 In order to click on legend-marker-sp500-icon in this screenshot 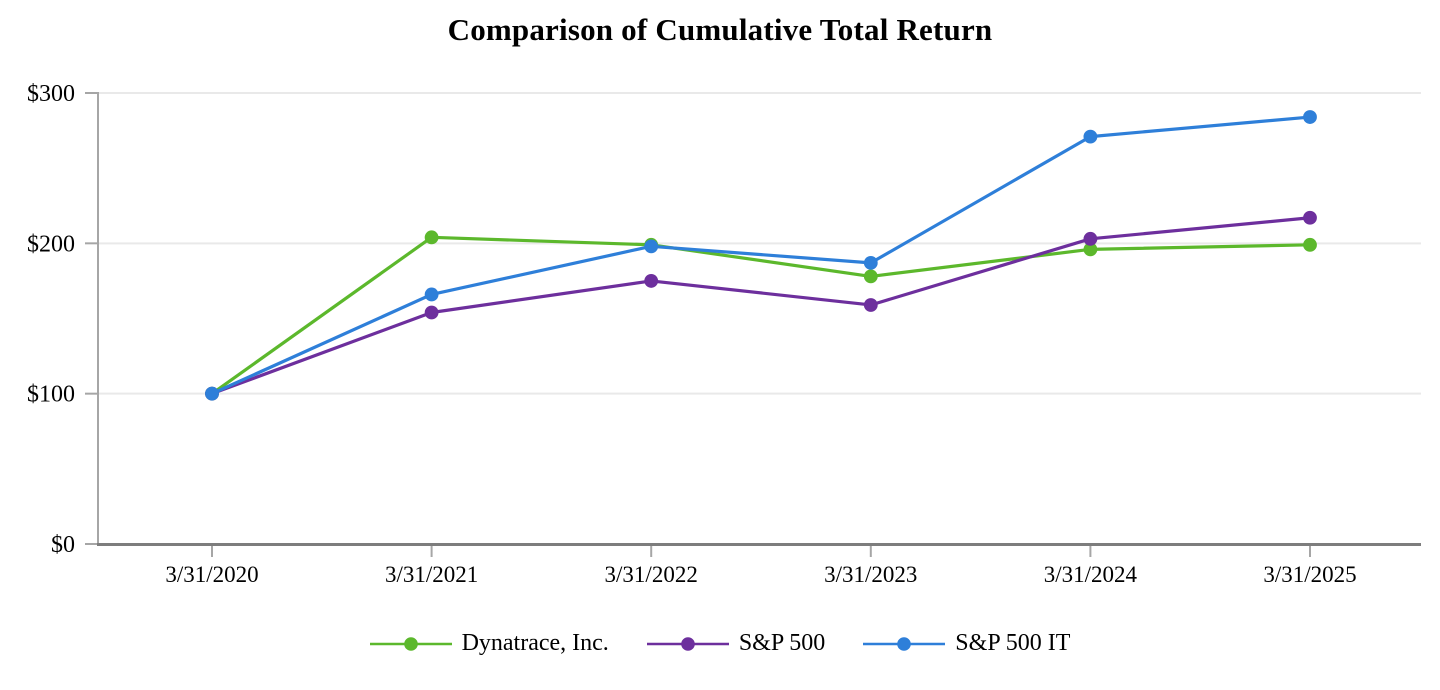, I will do `click(687, 643)`.